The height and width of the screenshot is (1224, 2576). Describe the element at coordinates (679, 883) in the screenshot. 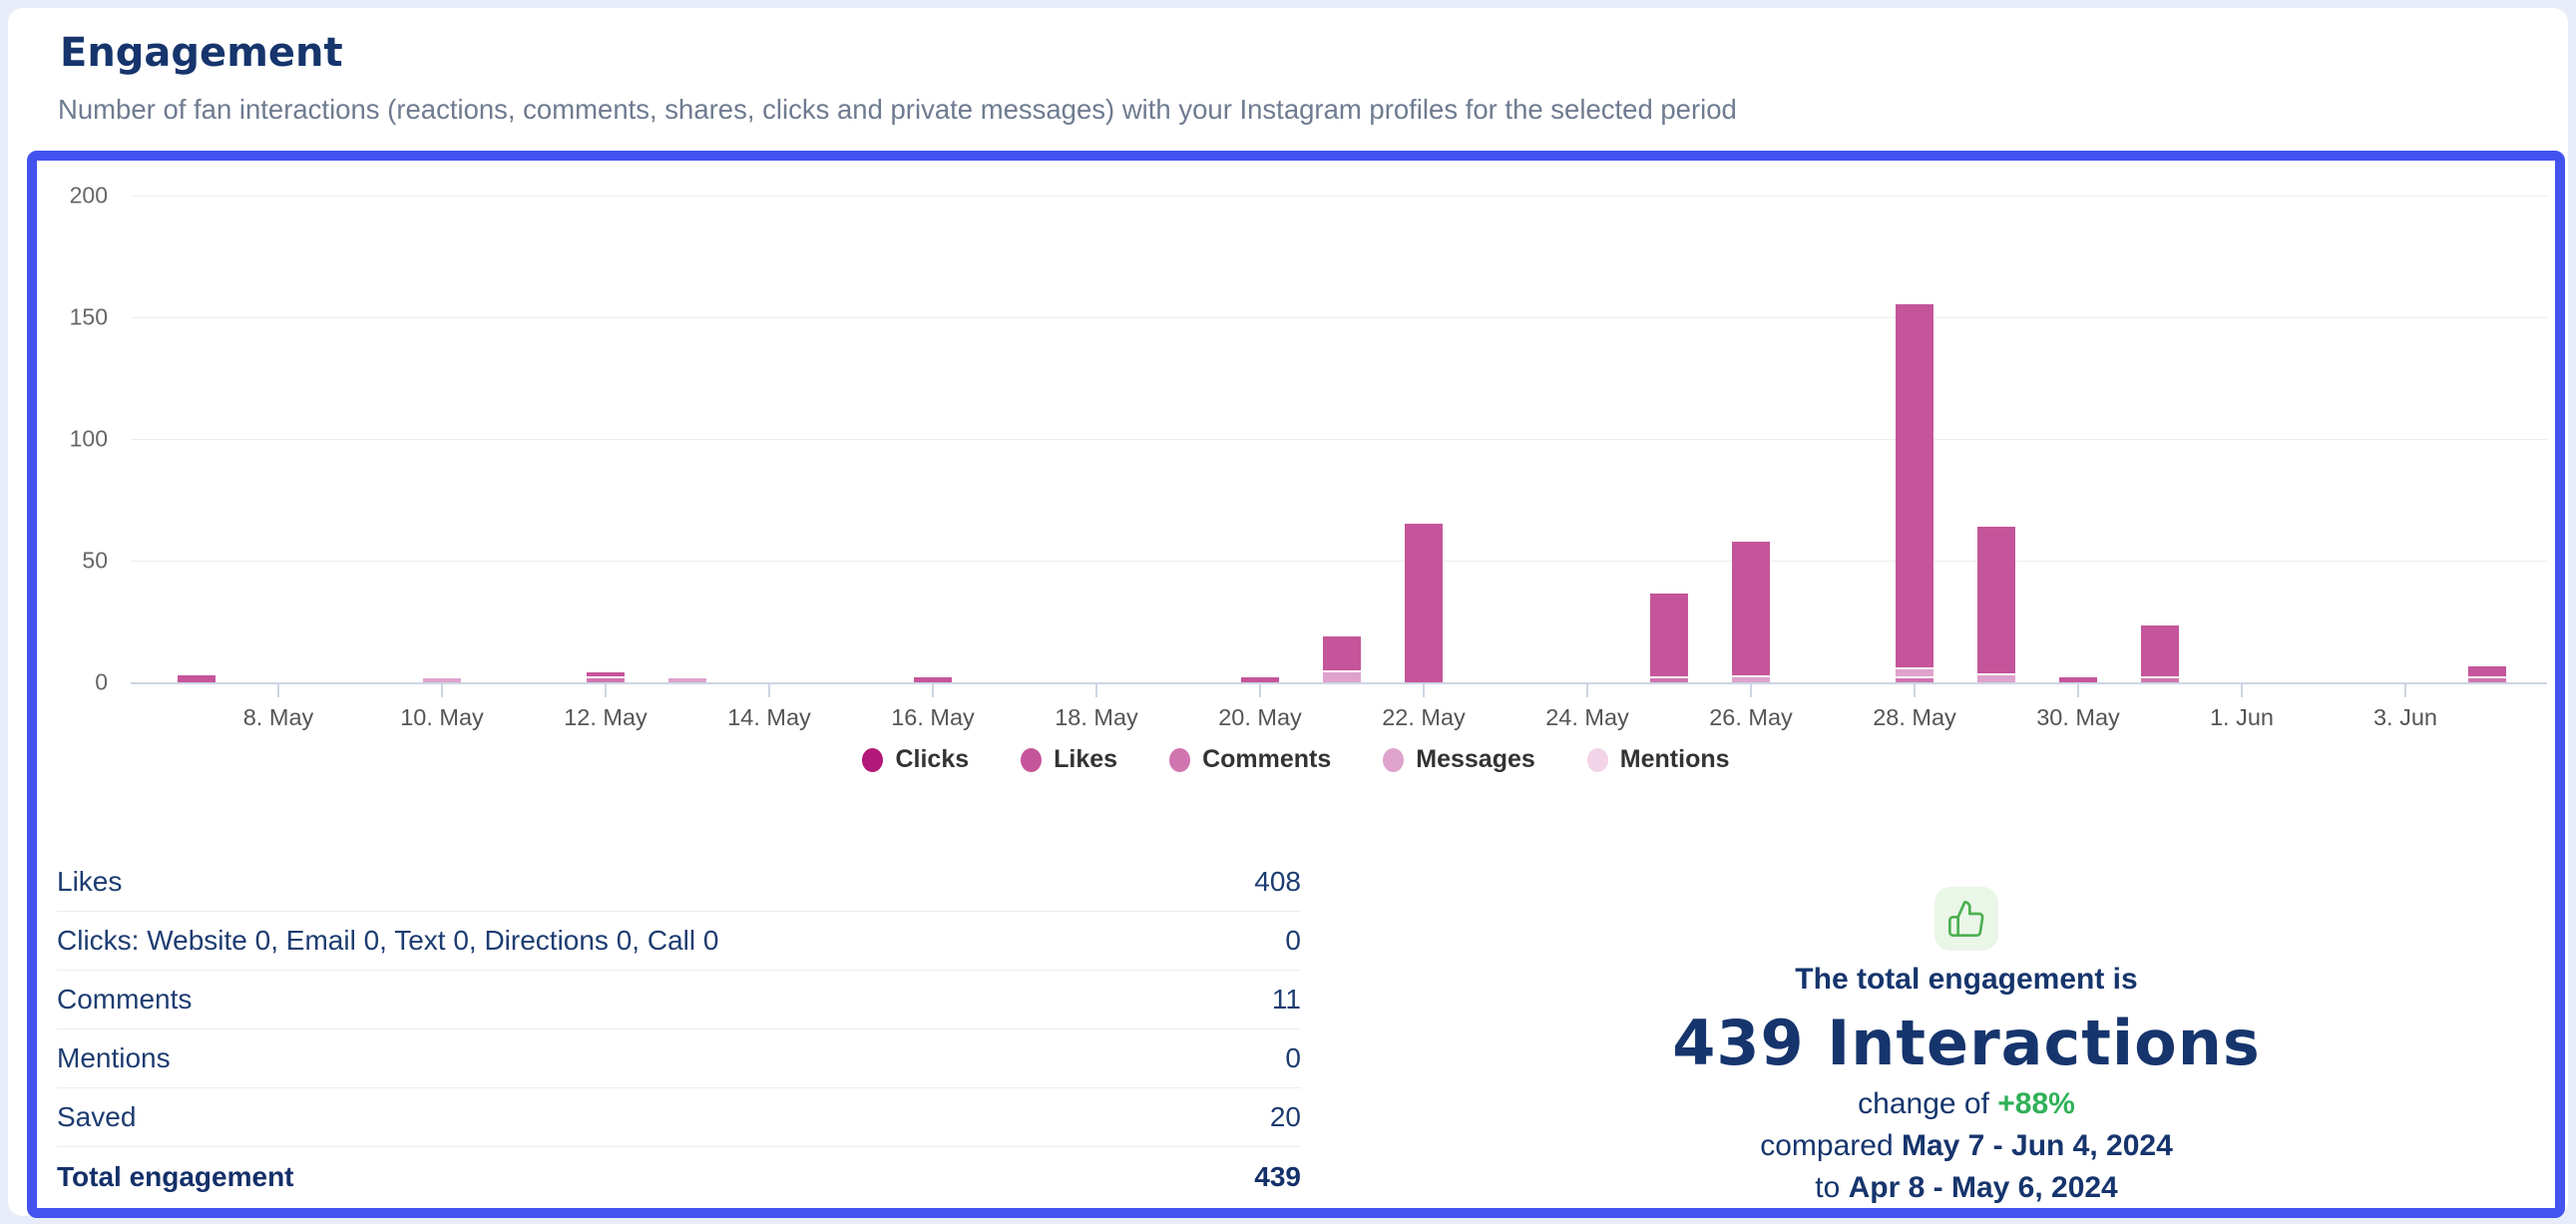

I see `table-row: Likes 408` at that location.